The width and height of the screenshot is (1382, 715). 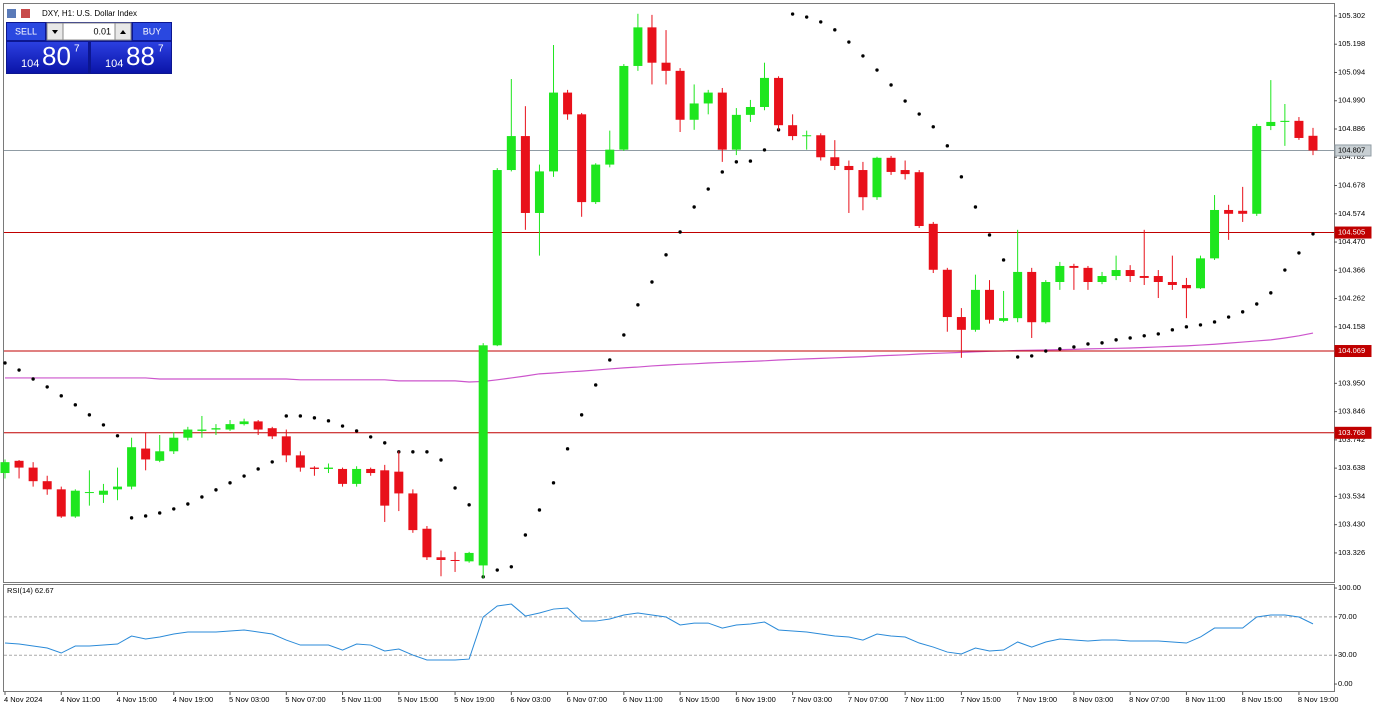 What do you see at coordinates (1351, 71) in the screenshot?
I see `y-tick-label: 105.094` at bounding box center [1351, 71].